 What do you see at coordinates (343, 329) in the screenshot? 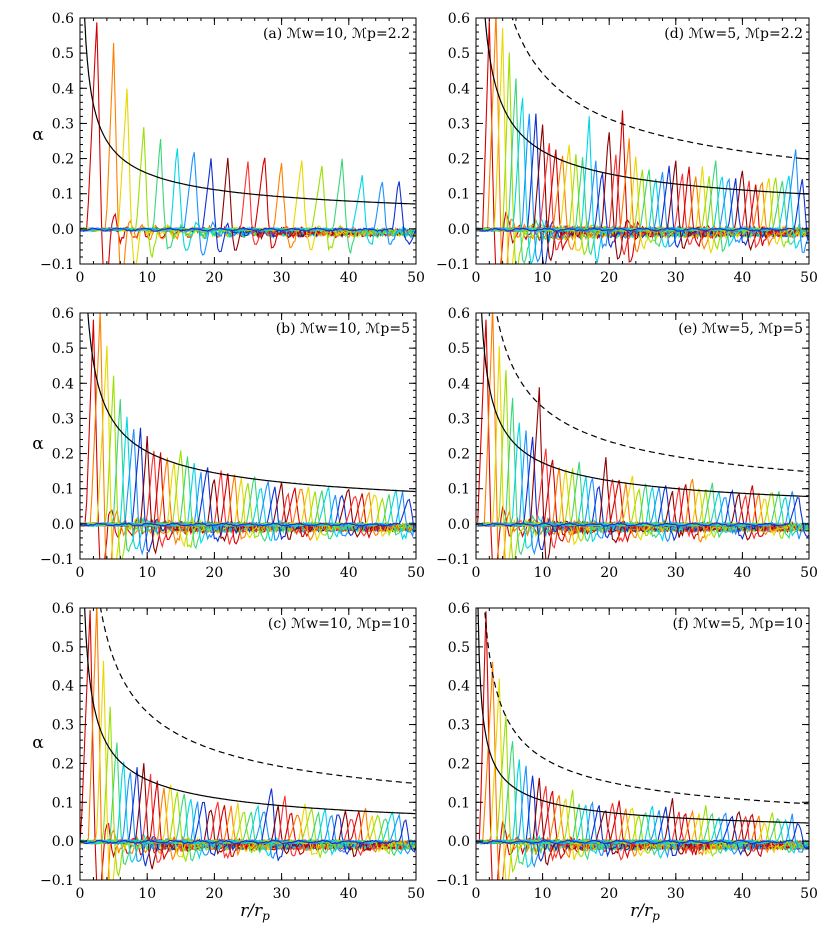
I see `panel-title-b: (b) ℳw=10, ℳp=5` at bounding box center [343, 329].